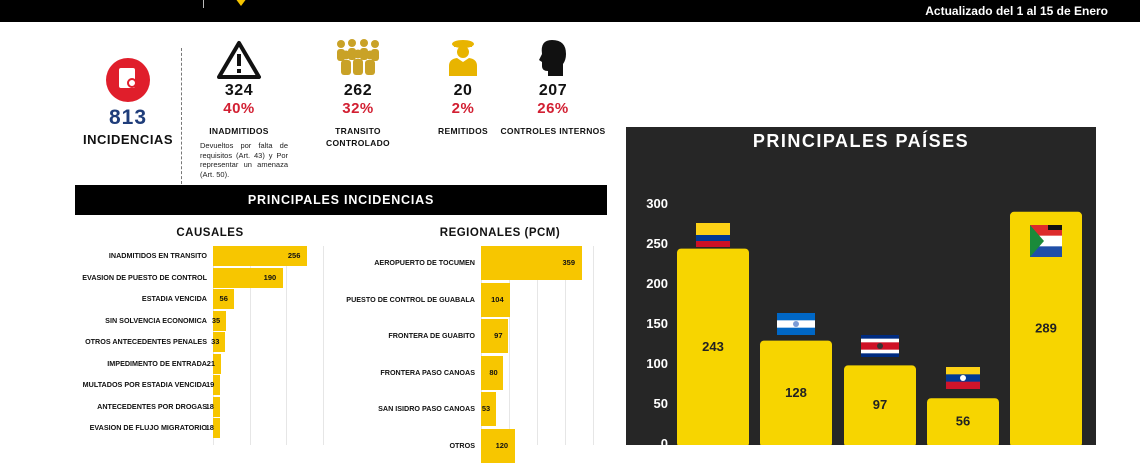 Image resolution: width=1140 pixels, height=463 pixels. What do you see at coordinates (664, 440) in the screenshot?
I see `y-tick-label: 0` at bounding box center [664, 440].